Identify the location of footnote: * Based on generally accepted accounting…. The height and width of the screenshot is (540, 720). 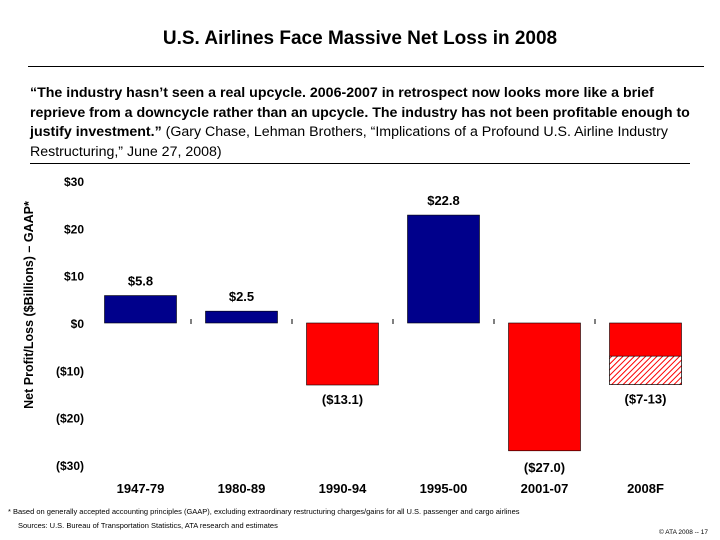
(264, 511).